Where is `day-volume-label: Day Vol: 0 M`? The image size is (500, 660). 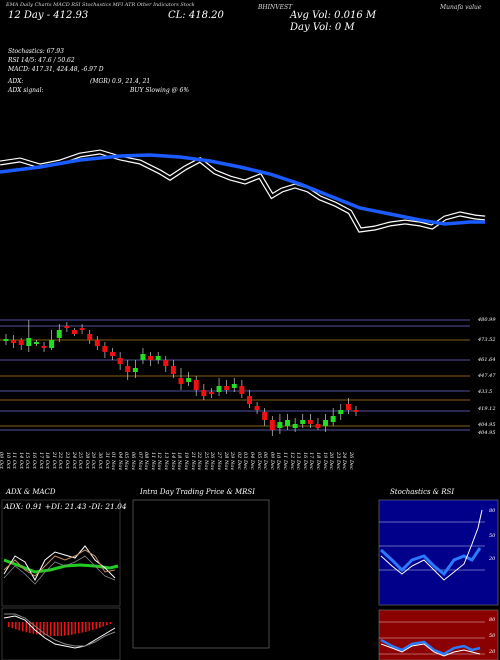 day-volume-label: Day Vol: 0 M is located at coordinates (322, 27).